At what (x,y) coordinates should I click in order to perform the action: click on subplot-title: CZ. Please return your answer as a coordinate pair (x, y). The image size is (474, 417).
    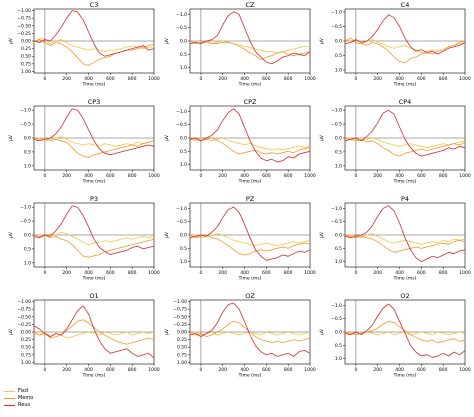
    Looking at the image, I should click on (251, 5).